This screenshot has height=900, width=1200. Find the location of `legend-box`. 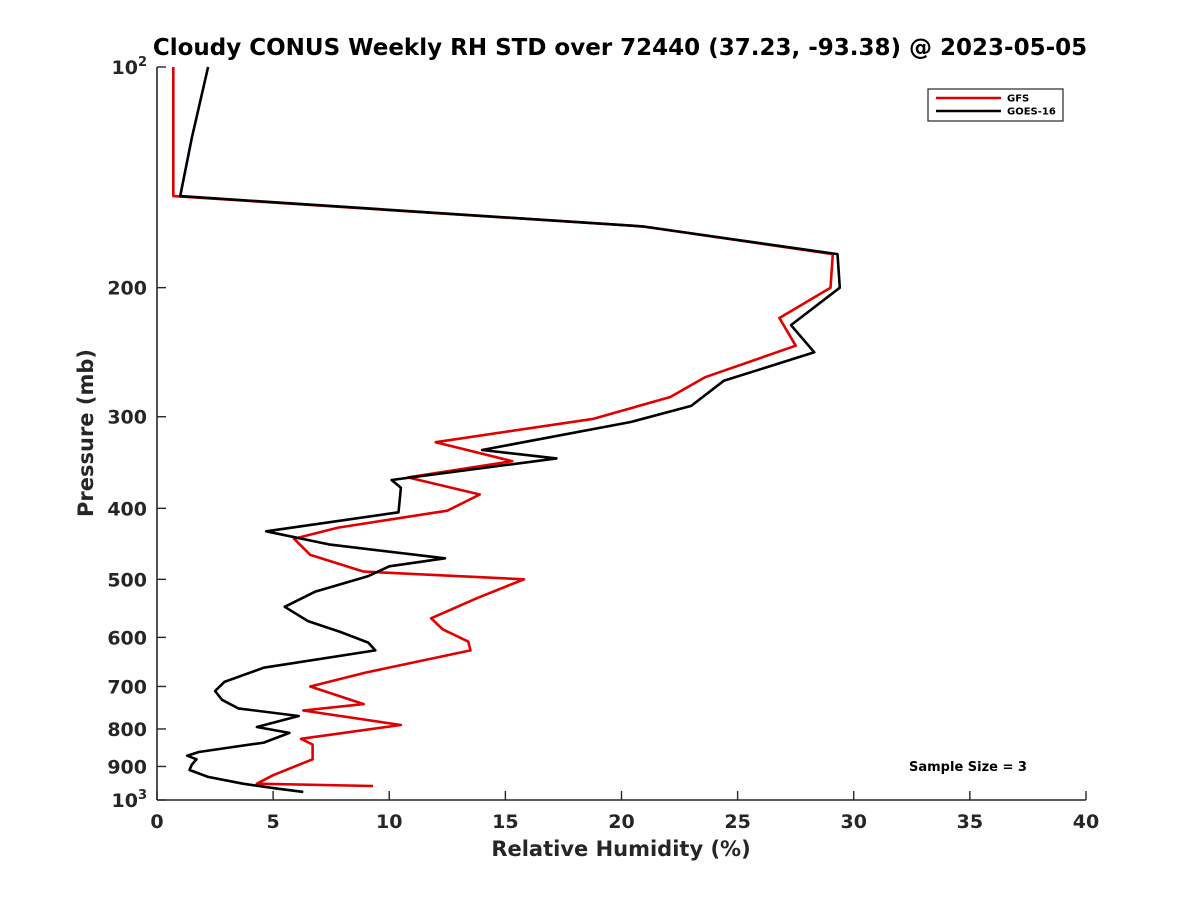

legend-box is located at coordinates (995, 105).